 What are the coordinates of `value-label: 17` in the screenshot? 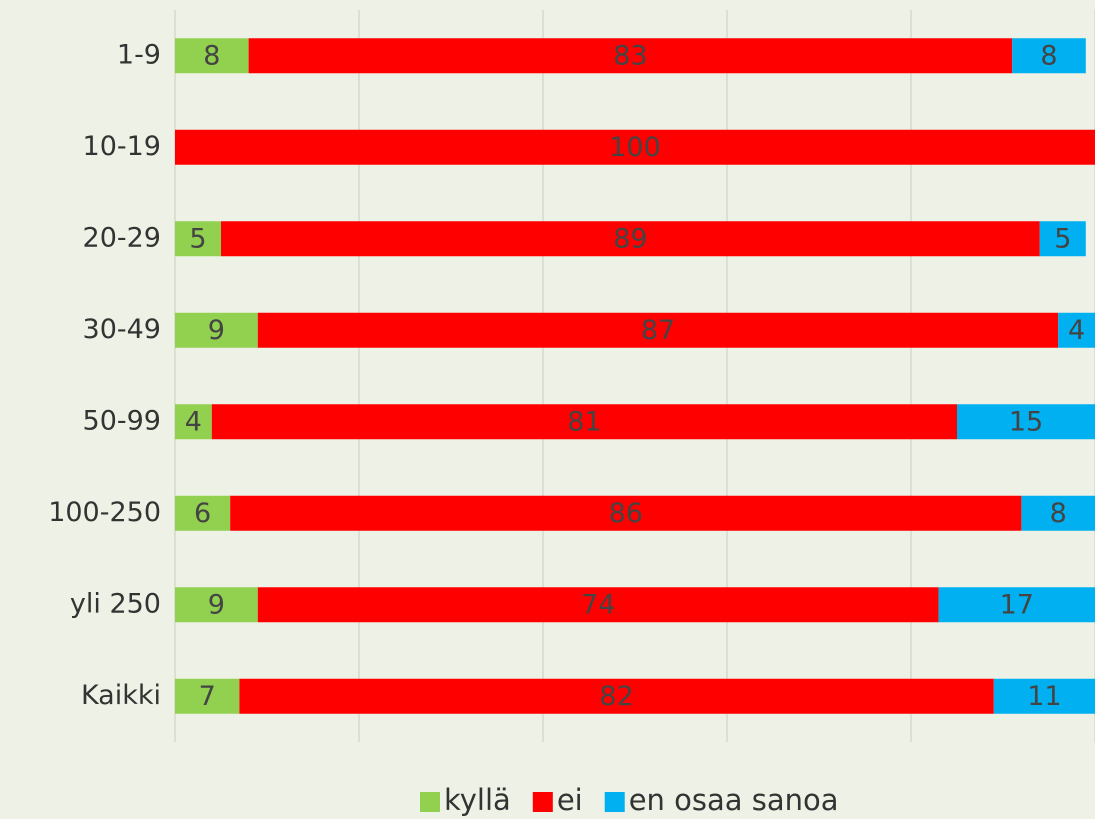 It's located at (1017, 604).